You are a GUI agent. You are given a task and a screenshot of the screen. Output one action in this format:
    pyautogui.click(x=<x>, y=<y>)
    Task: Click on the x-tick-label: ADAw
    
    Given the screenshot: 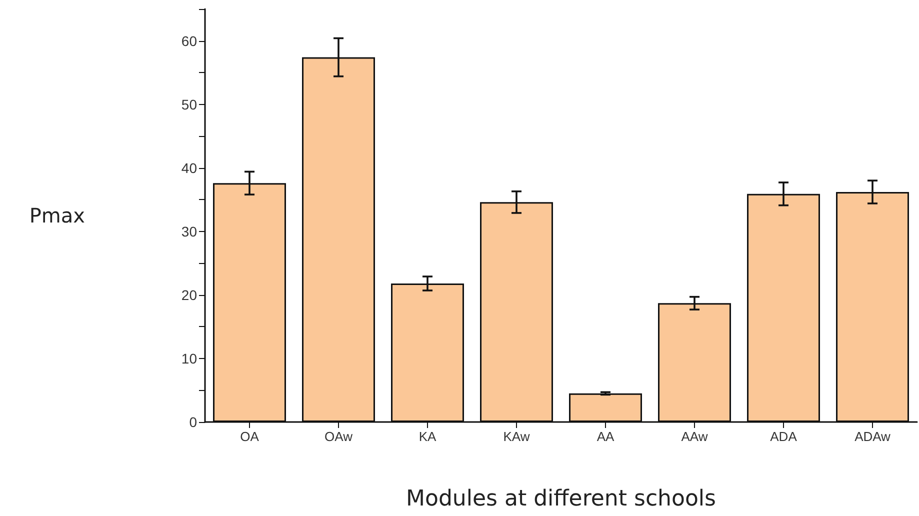 What is the action you would take?
    pyautogui.click(x=873, y=436)
    